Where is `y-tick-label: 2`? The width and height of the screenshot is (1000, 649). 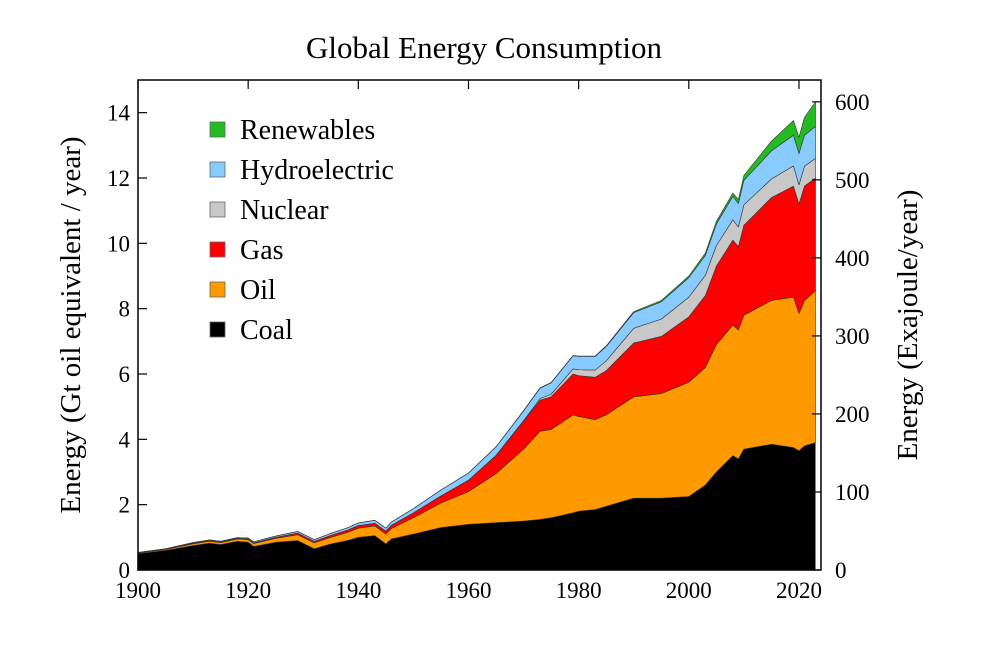 y-tick-label: 2 is located at coordinates (125, 505).